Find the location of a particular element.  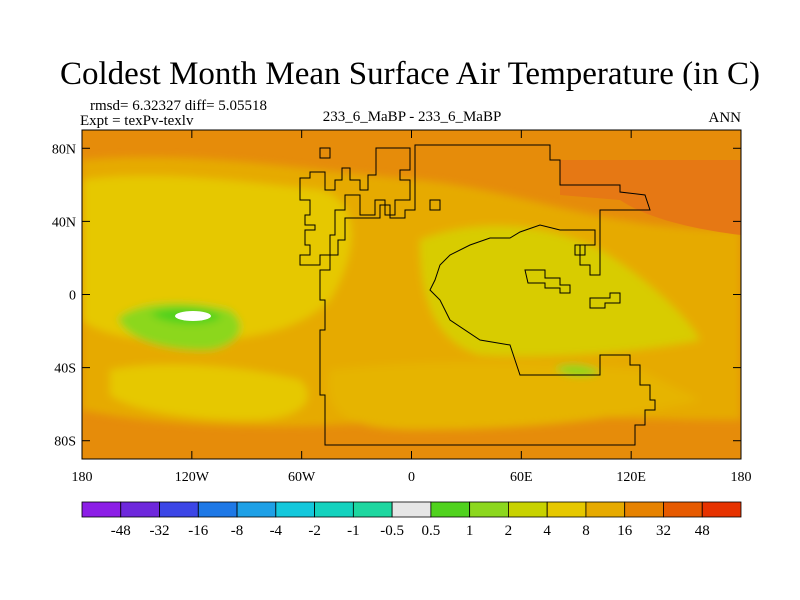

x-tick-label: 60E is located at coordinates (521, 477).